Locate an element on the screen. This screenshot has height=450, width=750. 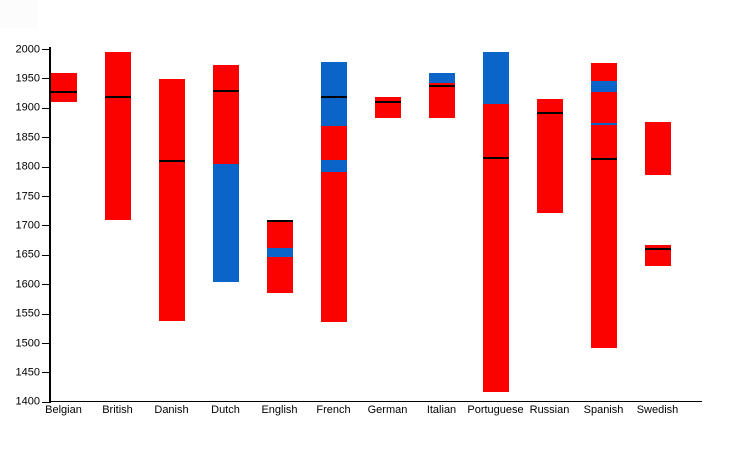
bar-segment-german-red is located at coordinates (387, 107).